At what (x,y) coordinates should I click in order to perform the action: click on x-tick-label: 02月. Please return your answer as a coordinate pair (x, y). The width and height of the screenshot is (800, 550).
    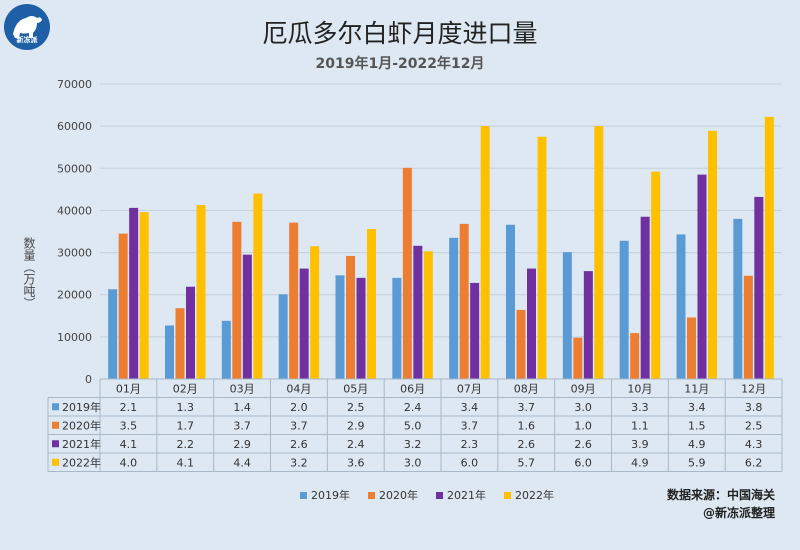
    Looking at the image, I should click on (185, 389).